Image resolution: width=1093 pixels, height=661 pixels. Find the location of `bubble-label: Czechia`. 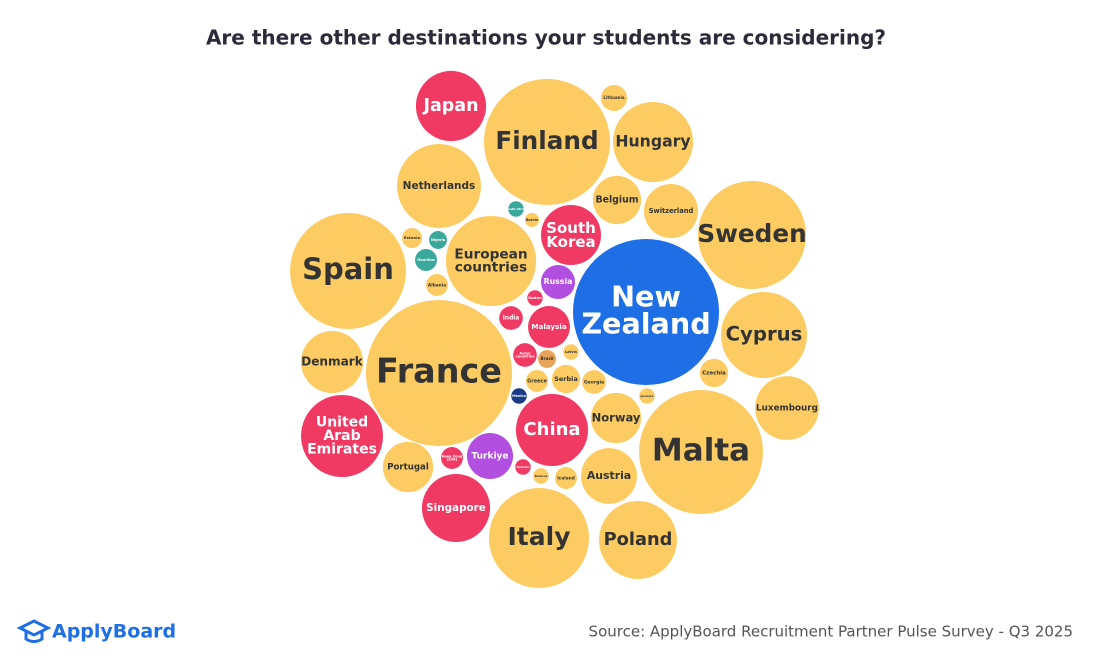

bubble-label: Czechia is located at coordinates (714, 374).